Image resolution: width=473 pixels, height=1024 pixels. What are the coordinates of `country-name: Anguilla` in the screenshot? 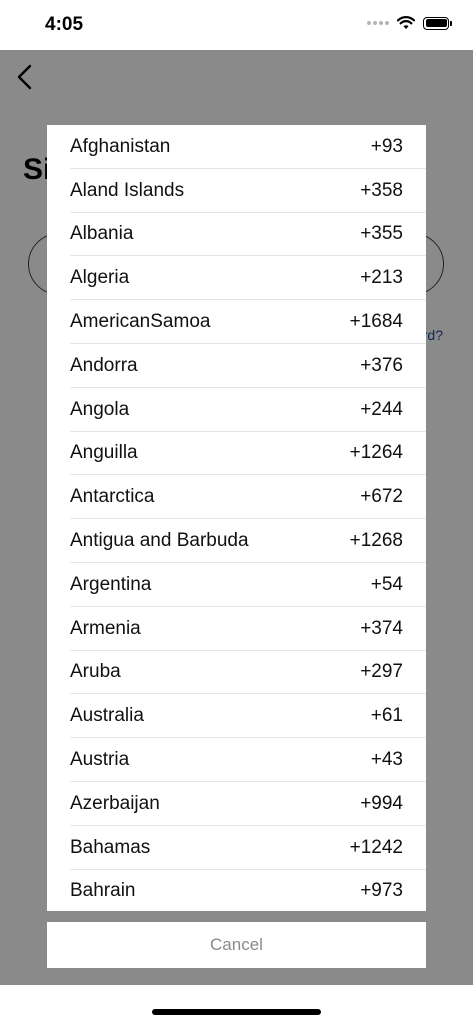 It's located at (104, 453).